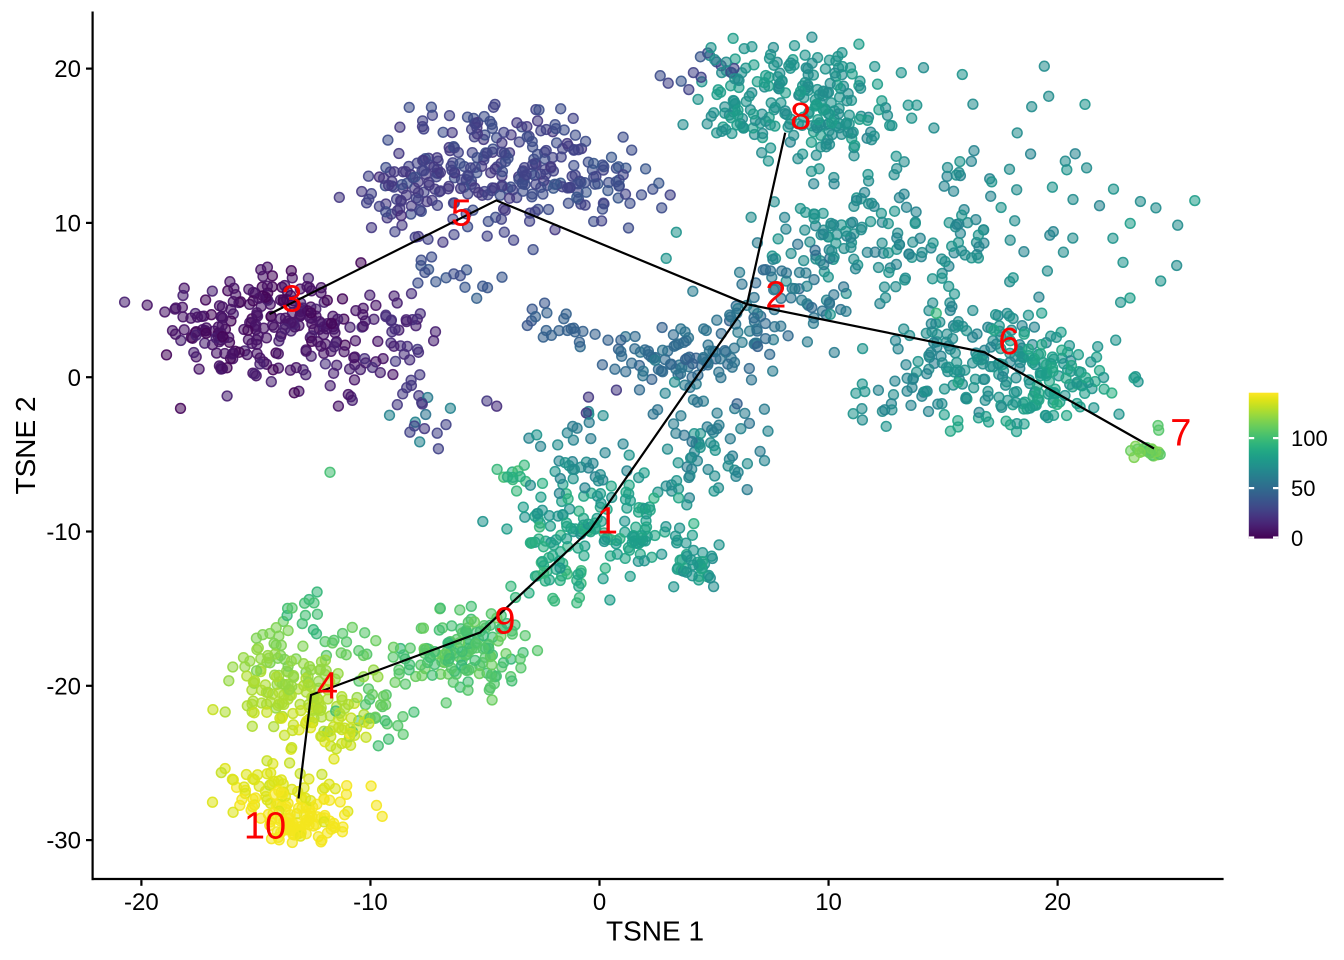 The width and height of the screenshot is (1344, 960). I want to click on svg-text: TSNE 2, so click(25, 445).